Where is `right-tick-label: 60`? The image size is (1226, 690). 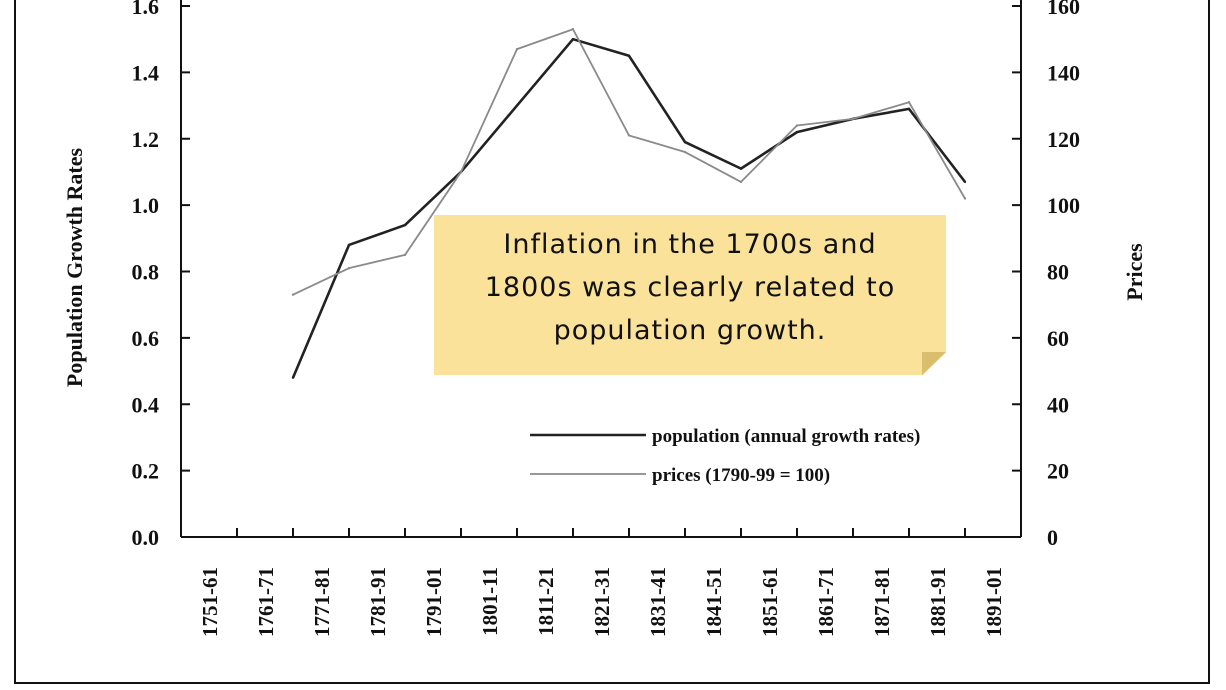 right-tick-label: 60 is located at coordinates (1058, 338).